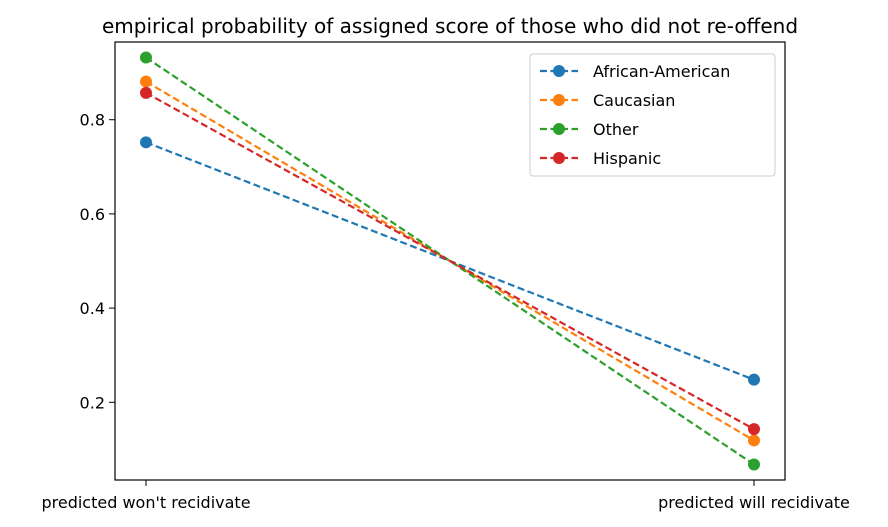 The width and height of the screenshot is (888, 527). I want to click on legend-label: Other, so click(616, 129).